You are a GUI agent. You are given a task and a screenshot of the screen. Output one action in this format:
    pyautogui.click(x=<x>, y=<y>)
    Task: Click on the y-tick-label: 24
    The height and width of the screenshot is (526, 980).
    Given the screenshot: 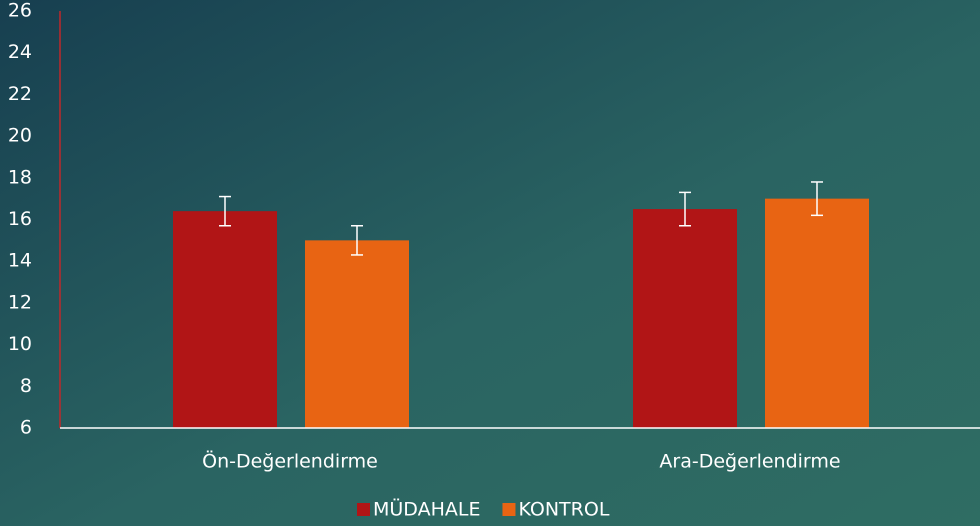 What is the action you would take?
    pyautogui.click(x=20, y=52)
    